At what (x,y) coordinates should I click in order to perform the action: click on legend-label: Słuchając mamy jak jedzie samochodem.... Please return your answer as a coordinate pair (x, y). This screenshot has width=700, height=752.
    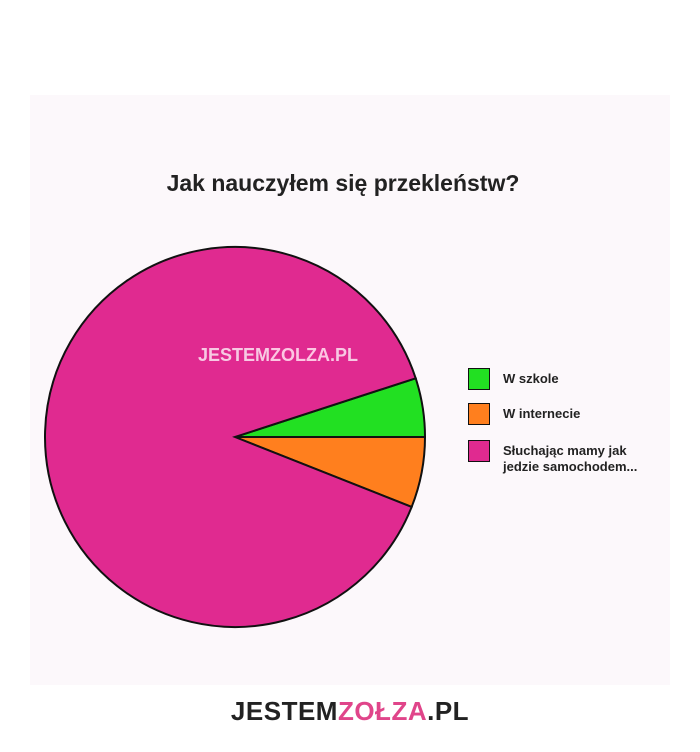
    Looking at the image, I should click on (570, 458).